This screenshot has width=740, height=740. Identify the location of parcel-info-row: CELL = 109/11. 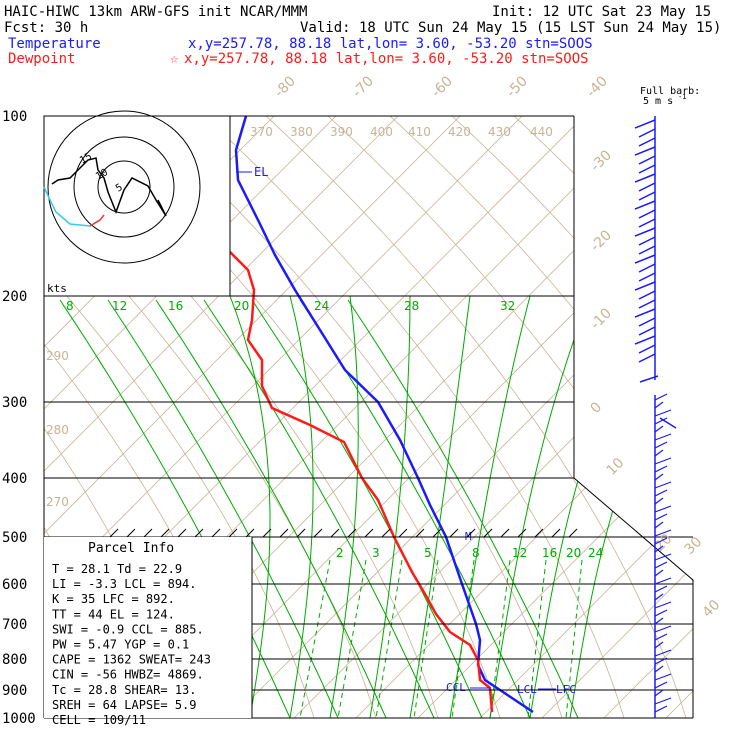
(99, 720).